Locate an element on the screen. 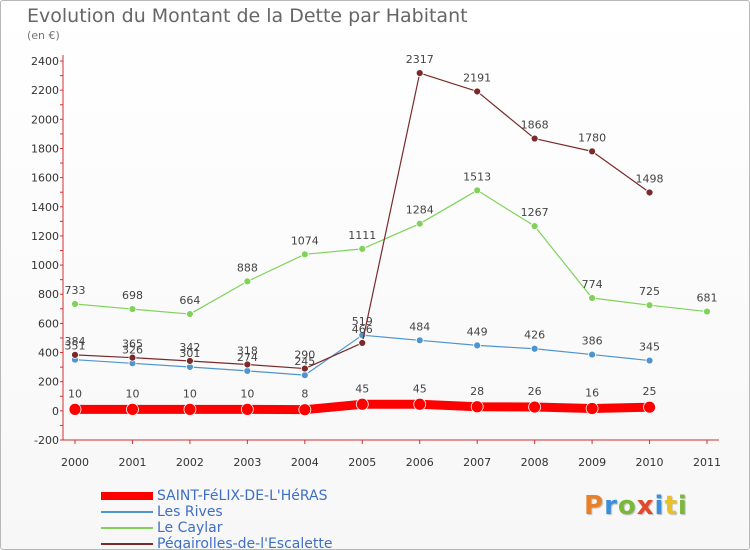 The image size is (750, 550). data-label: 26 is located at coordinates (535, 391).